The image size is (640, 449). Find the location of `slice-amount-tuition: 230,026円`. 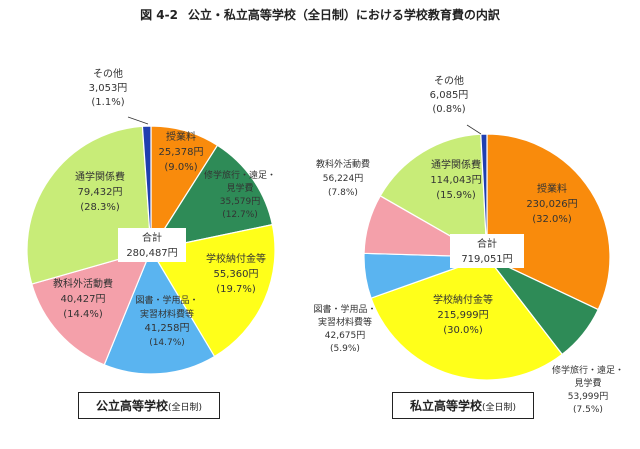

slice-amount-tuition: 230,026円 is located at coordinates (551, 204).